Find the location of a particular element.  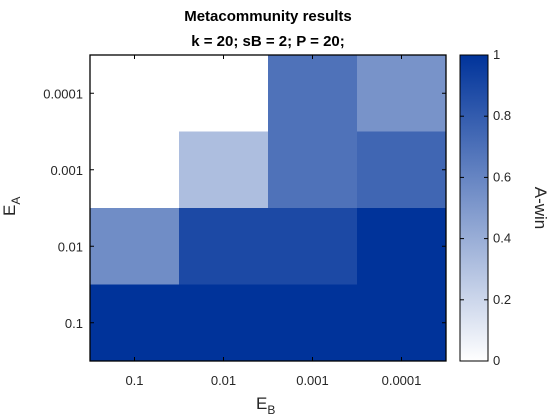

x-axis-label-main: E is located at coordinates (261, 403).